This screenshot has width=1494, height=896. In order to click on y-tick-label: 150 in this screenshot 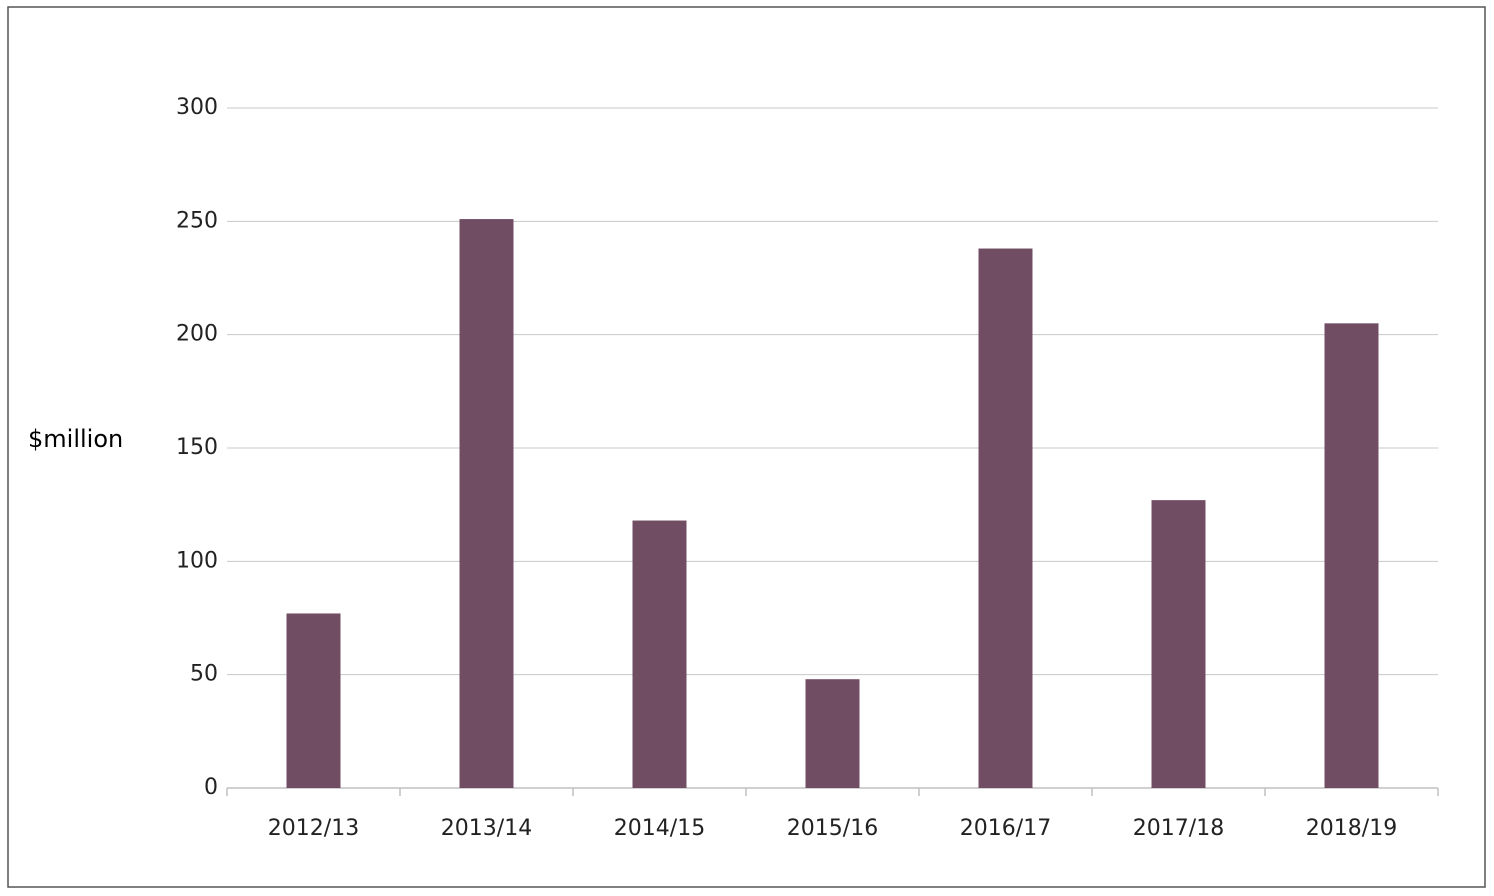, I will do `click(197, 447)`.